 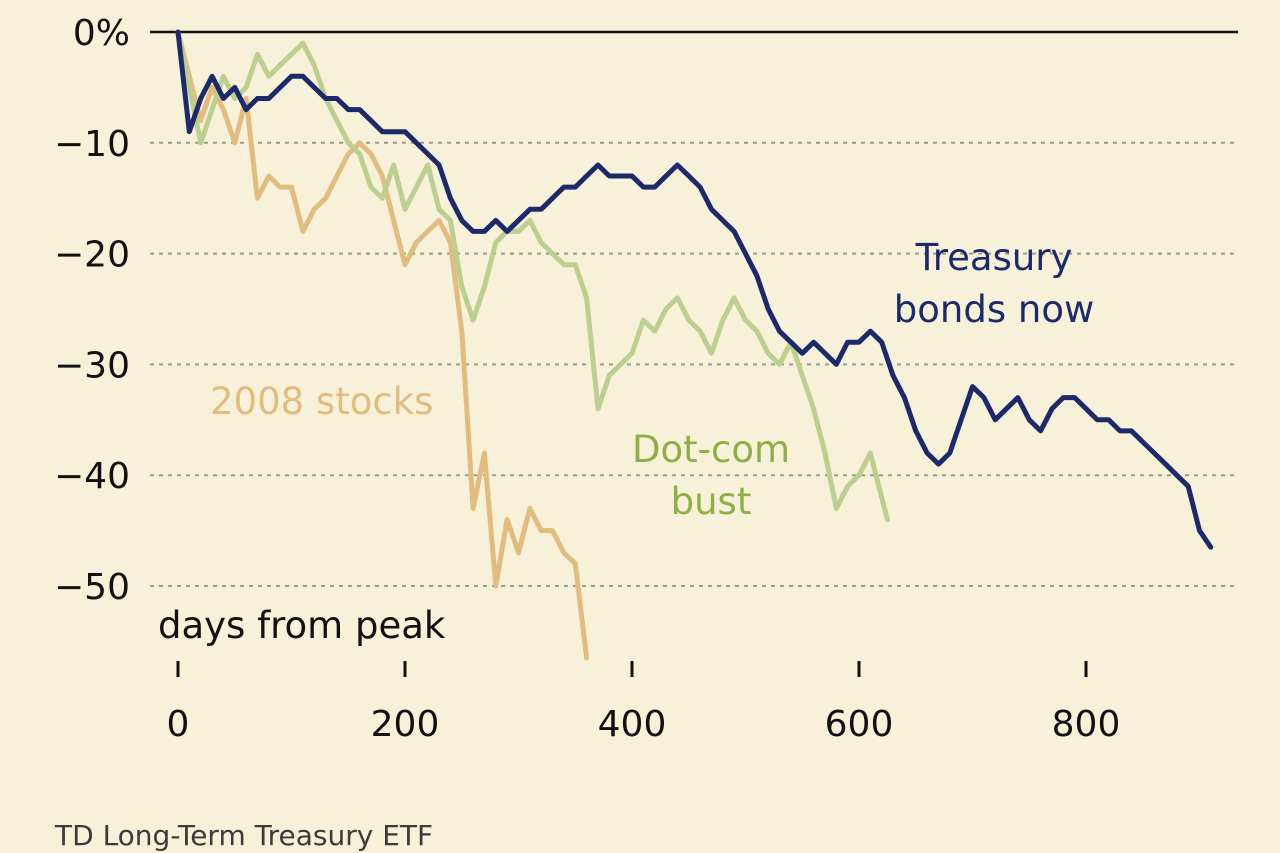 I want to click on series-annotation: bust, so click(x=711, y=501).